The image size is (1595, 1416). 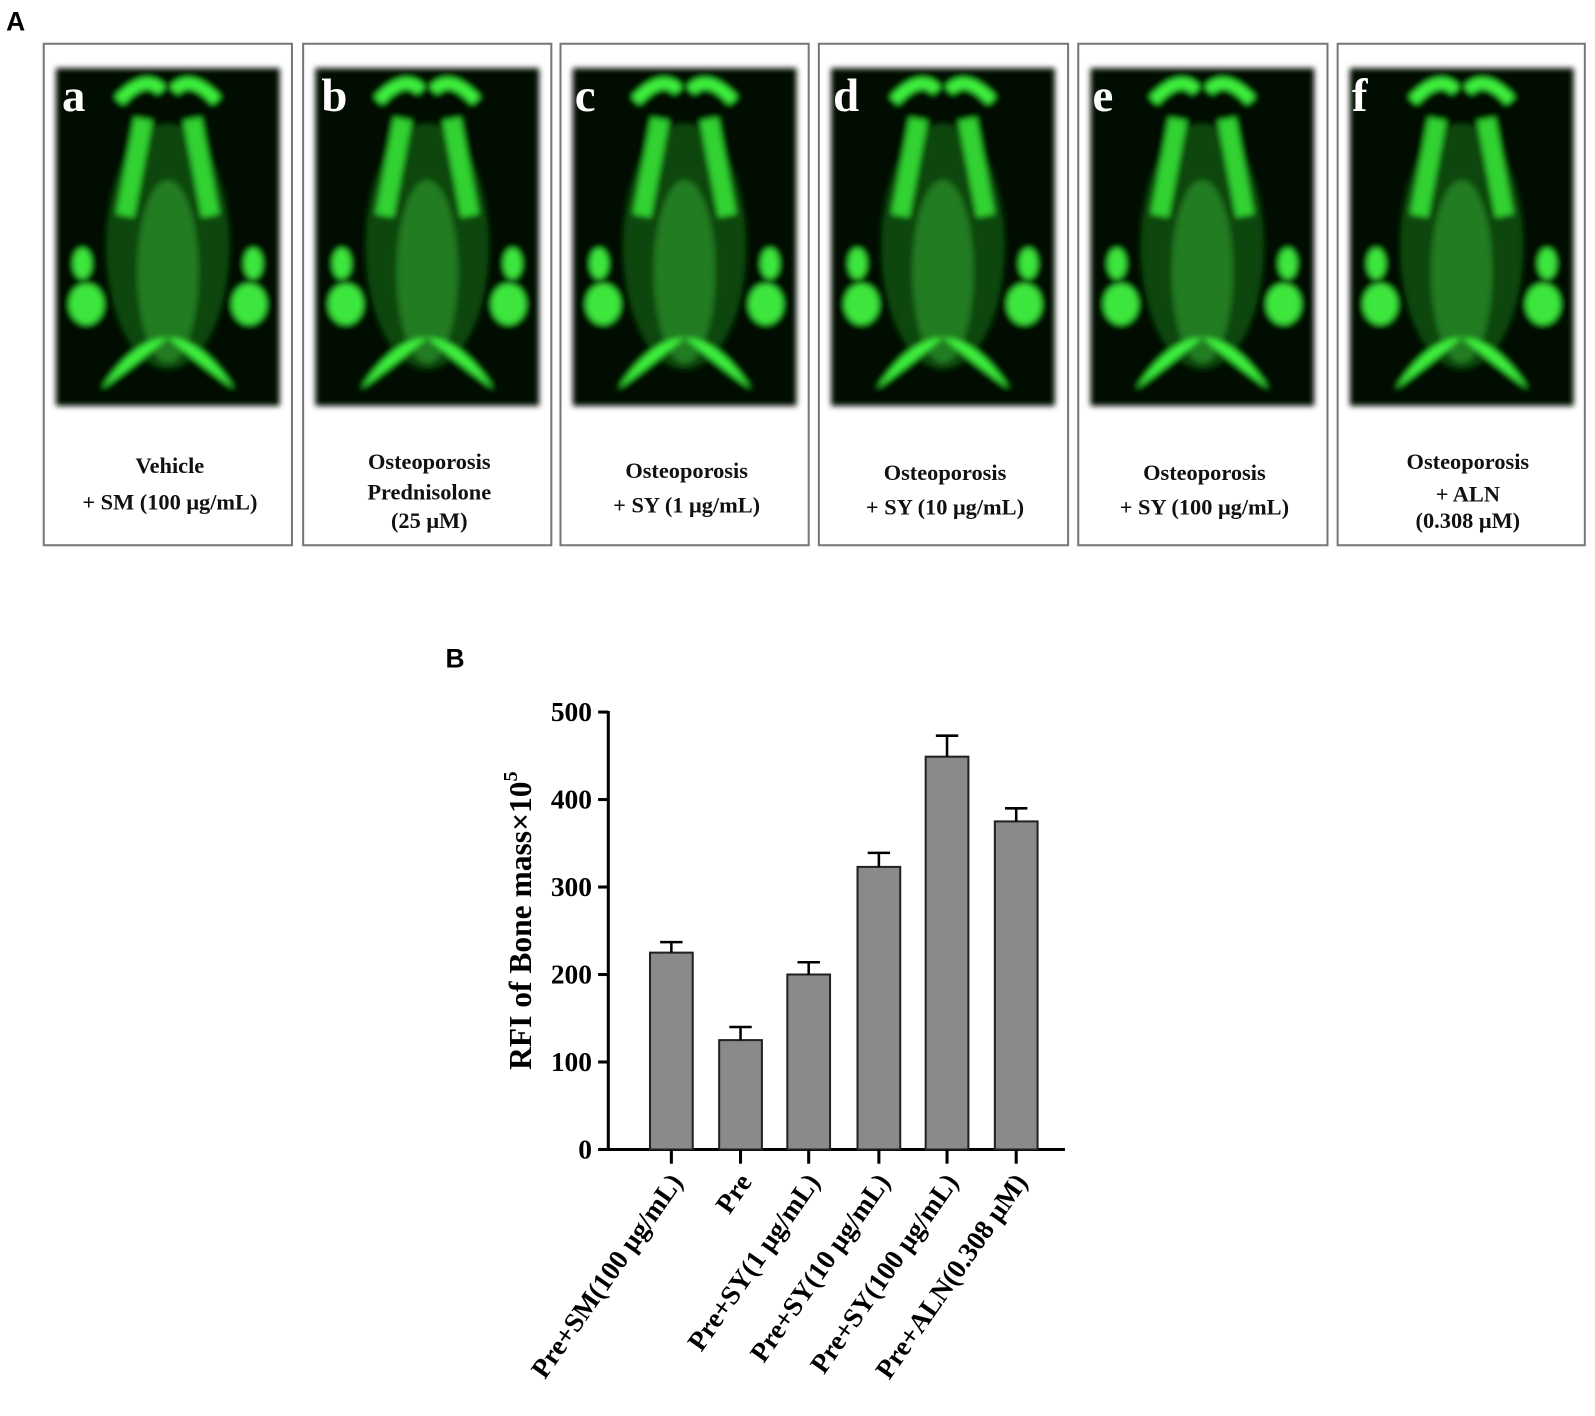 What do you see at coordinates (734, 1193) in the screenshot?
I see `x-tick-label: Pre` at bounding box center [734, 1193].